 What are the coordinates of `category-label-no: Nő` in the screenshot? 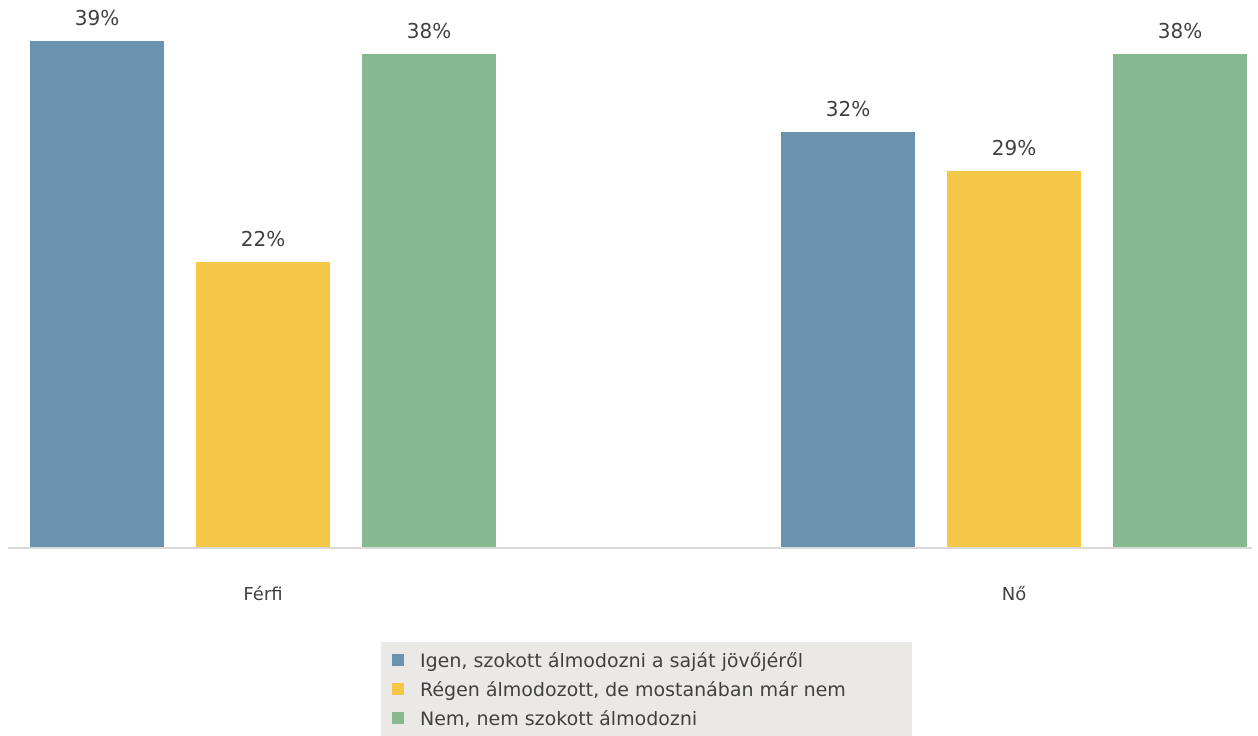 It's located at (1014, 594).